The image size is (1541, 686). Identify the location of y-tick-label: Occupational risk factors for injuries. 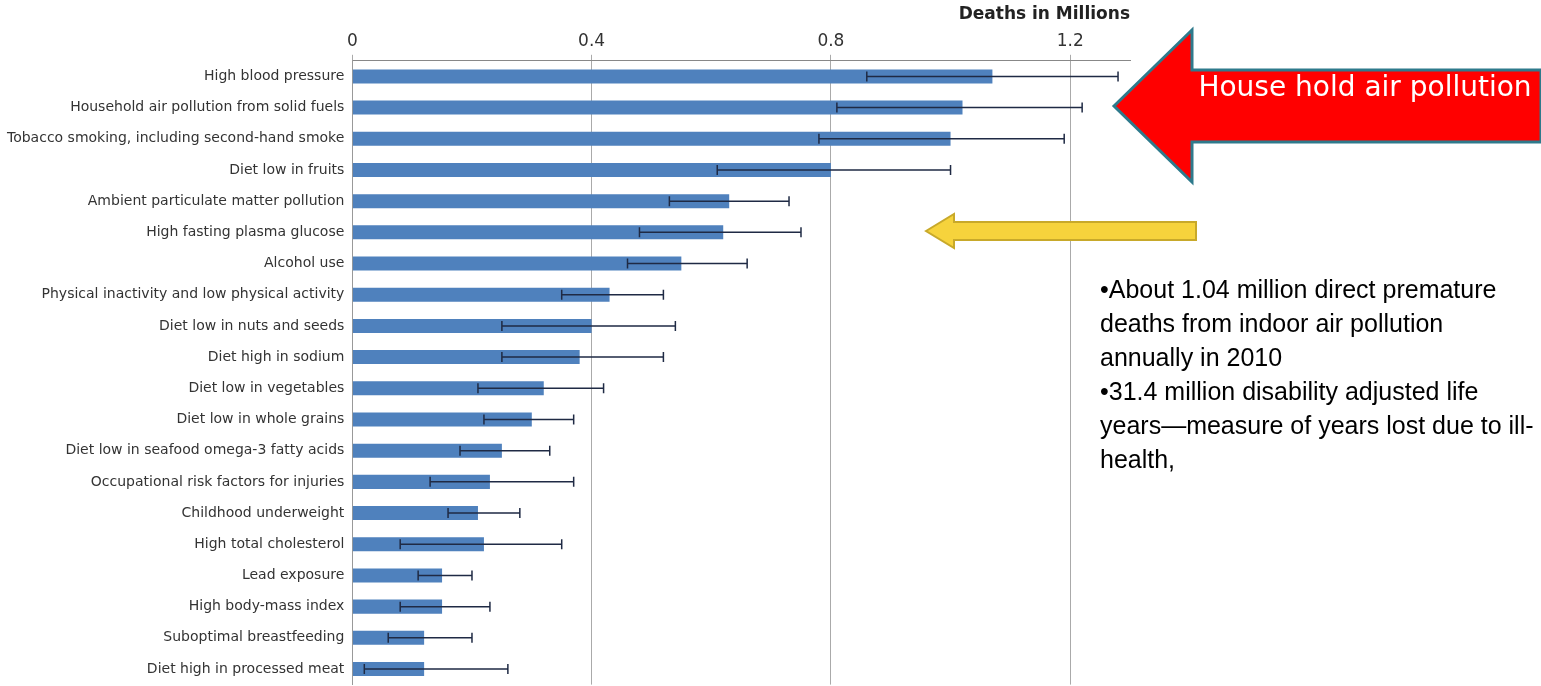
(217, 480).